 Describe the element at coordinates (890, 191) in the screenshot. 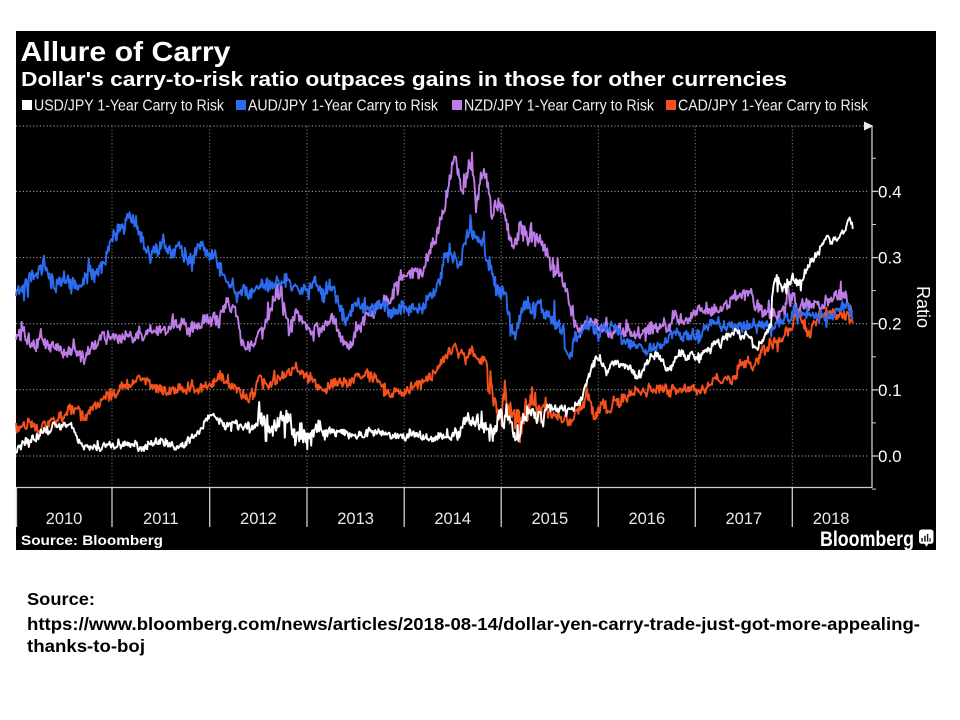

I see `svg-text: 0.4` at that location.